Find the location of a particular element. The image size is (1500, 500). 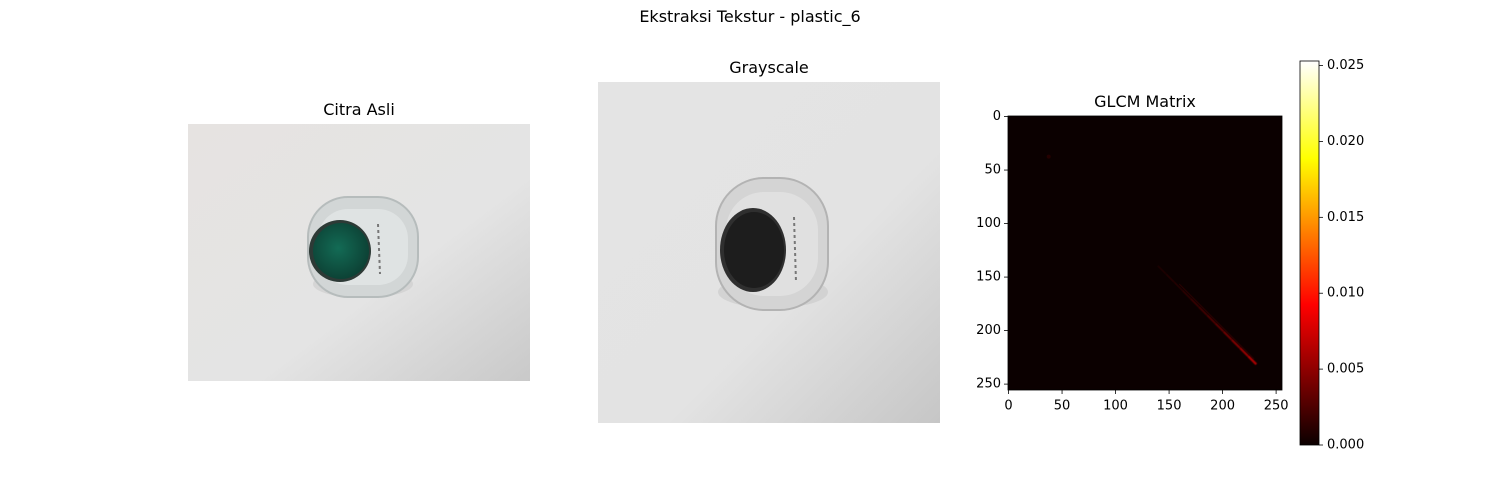

x-tick-label: 0 is located at coordinates (1008, 406).